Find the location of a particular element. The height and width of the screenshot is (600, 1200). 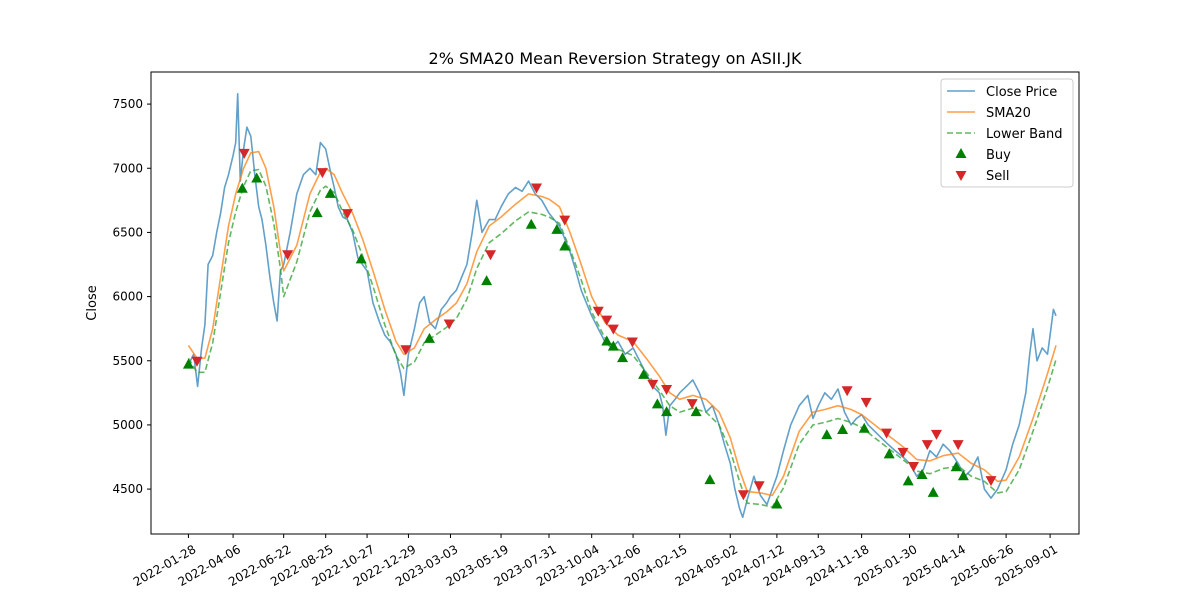

y-axis: 4500 5000 5500 6000 6500 7000 7500 is located at coordinates (131, 296).